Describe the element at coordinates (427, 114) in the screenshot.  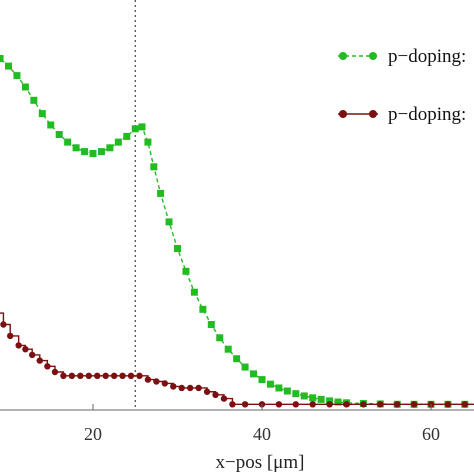
I see `legend-label-2: p−doping:` at that location.